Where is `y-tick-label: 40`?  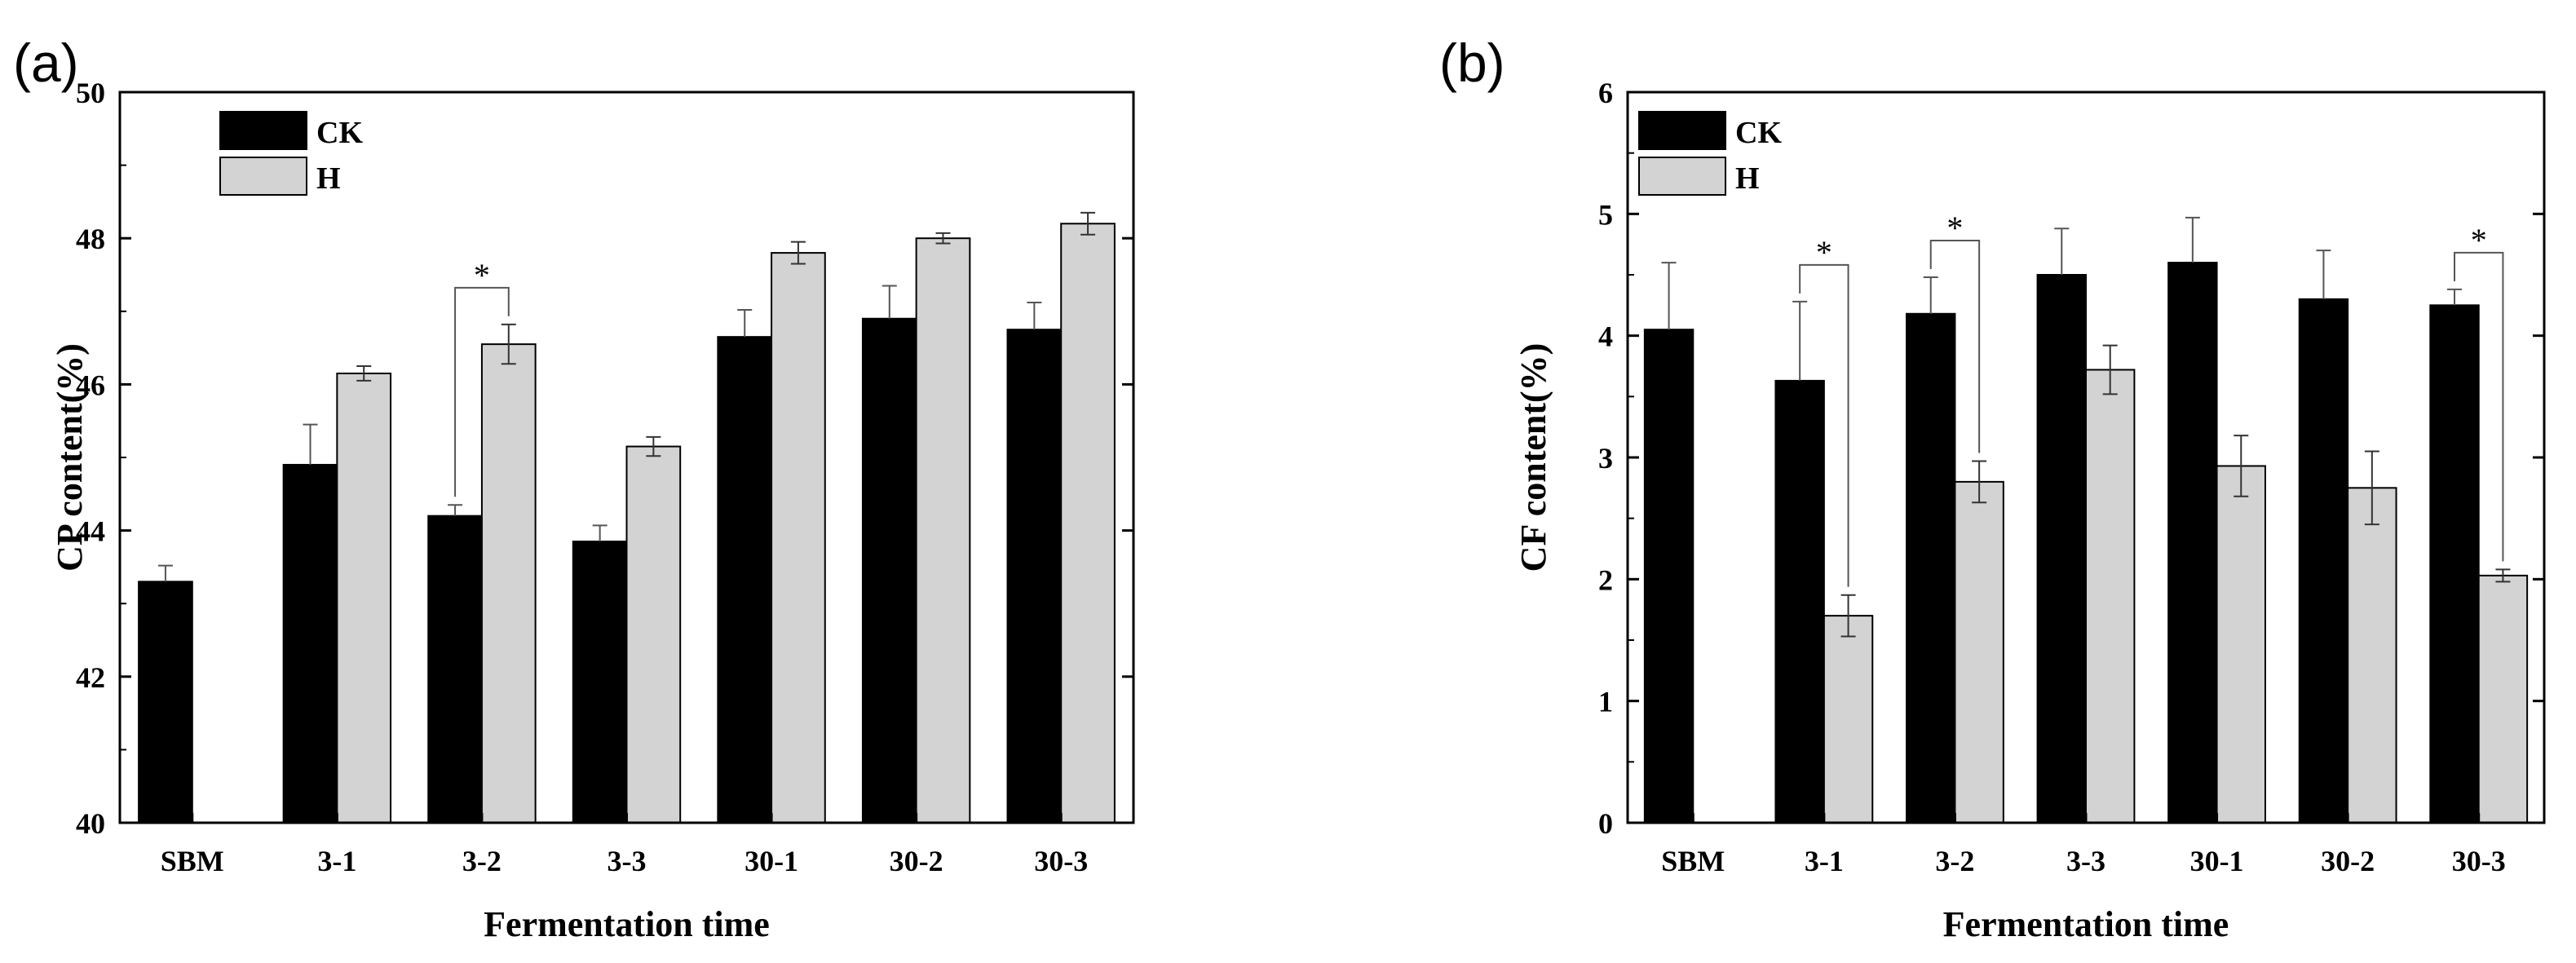 y-tick-label: 40 is located at coordinates (90, 823).